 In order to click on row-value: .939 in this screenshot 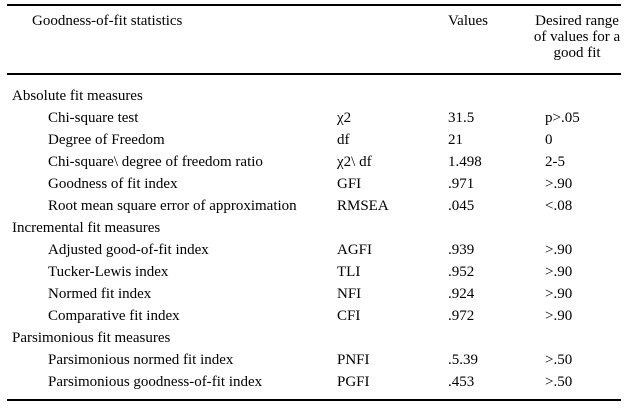, I will do `click(461, 250)`.